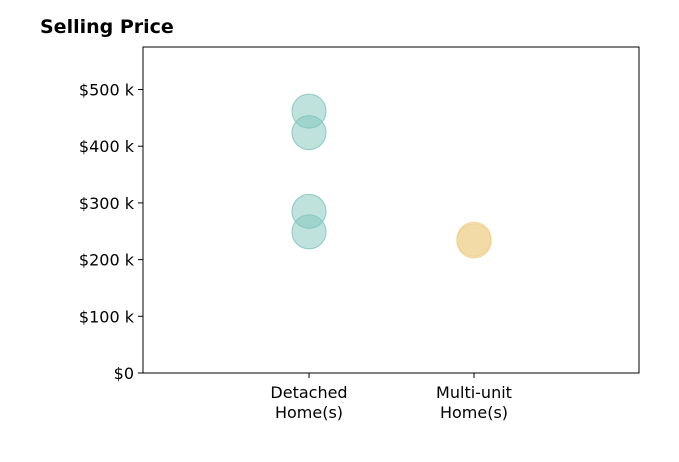  Describe the element at coordinates (391, 176) in the screenshot. I see `data-points` at that location.